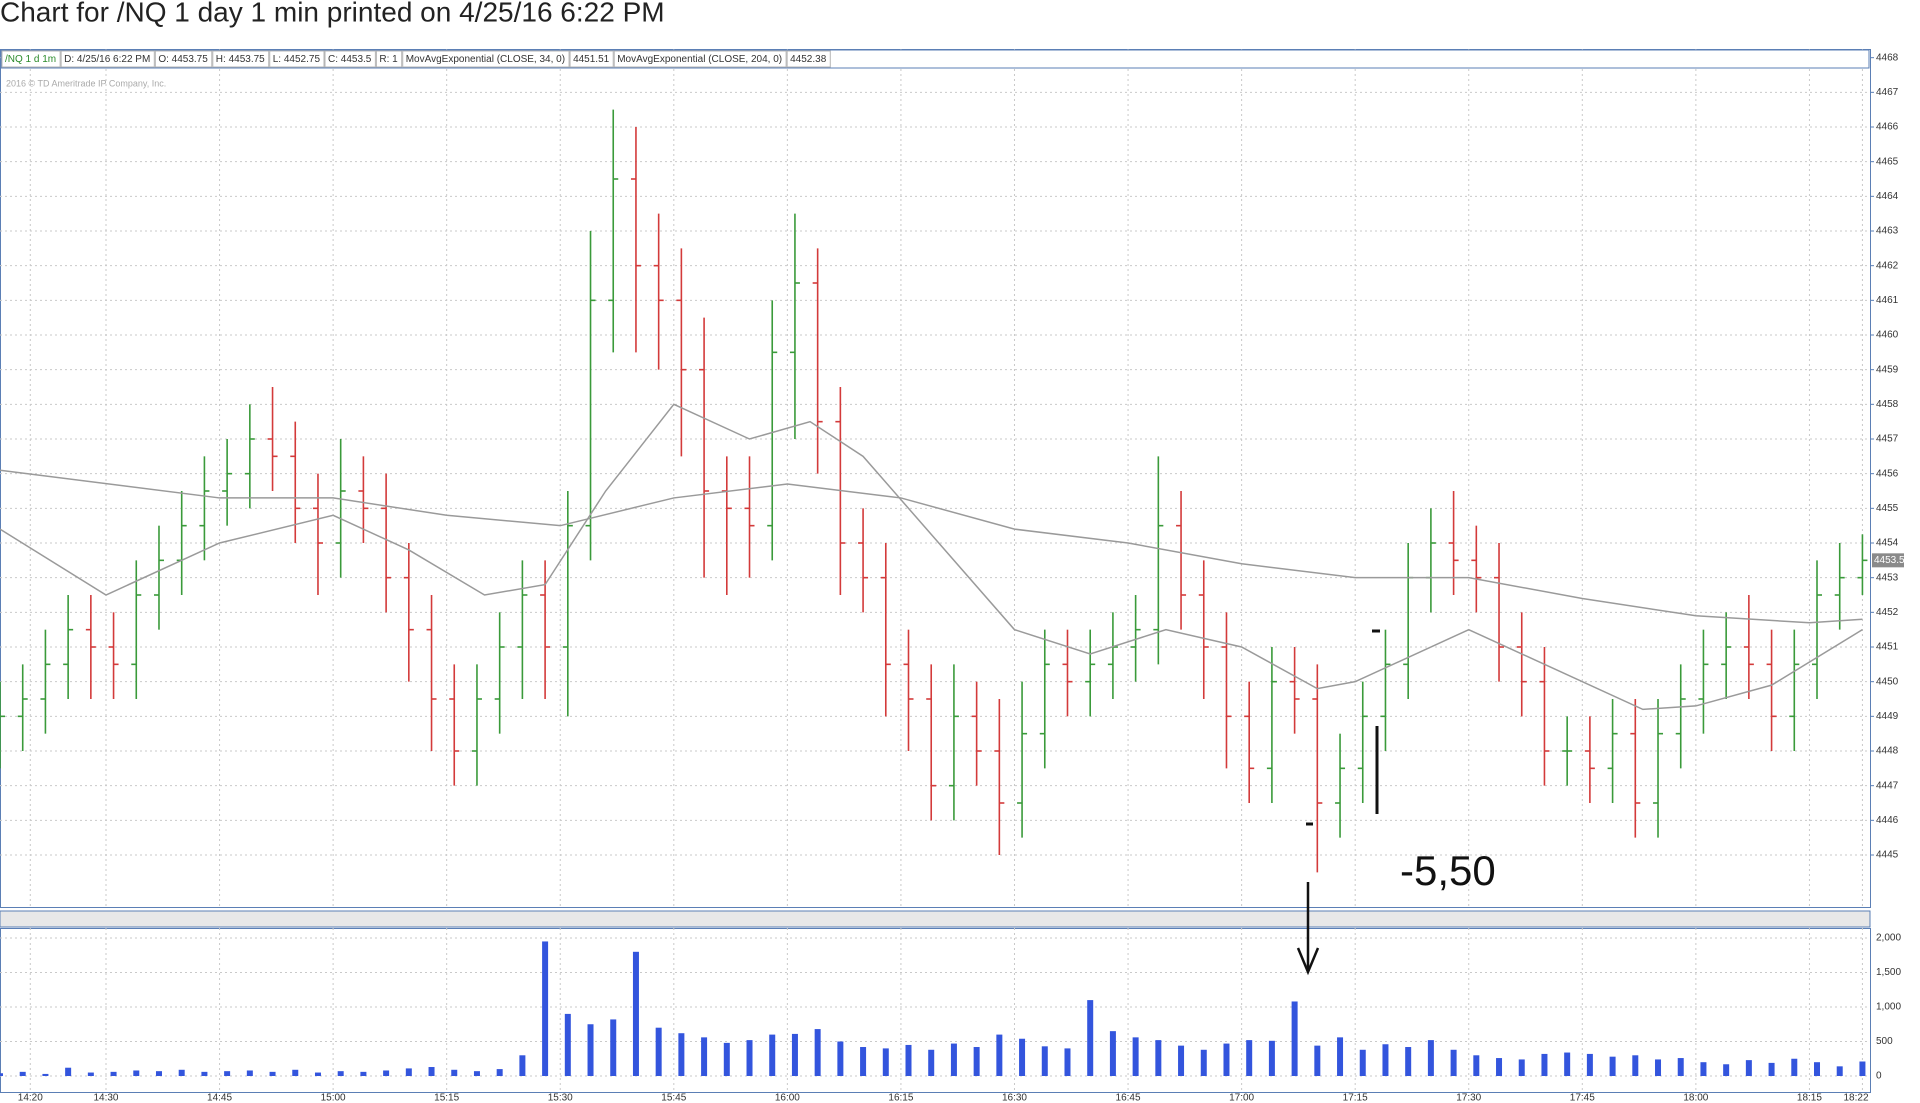  What do you see at coordinates (1241, 1098) in the screenshot?
I see `x-tick-label: 17:00` at bounding box center [1241, 1098].